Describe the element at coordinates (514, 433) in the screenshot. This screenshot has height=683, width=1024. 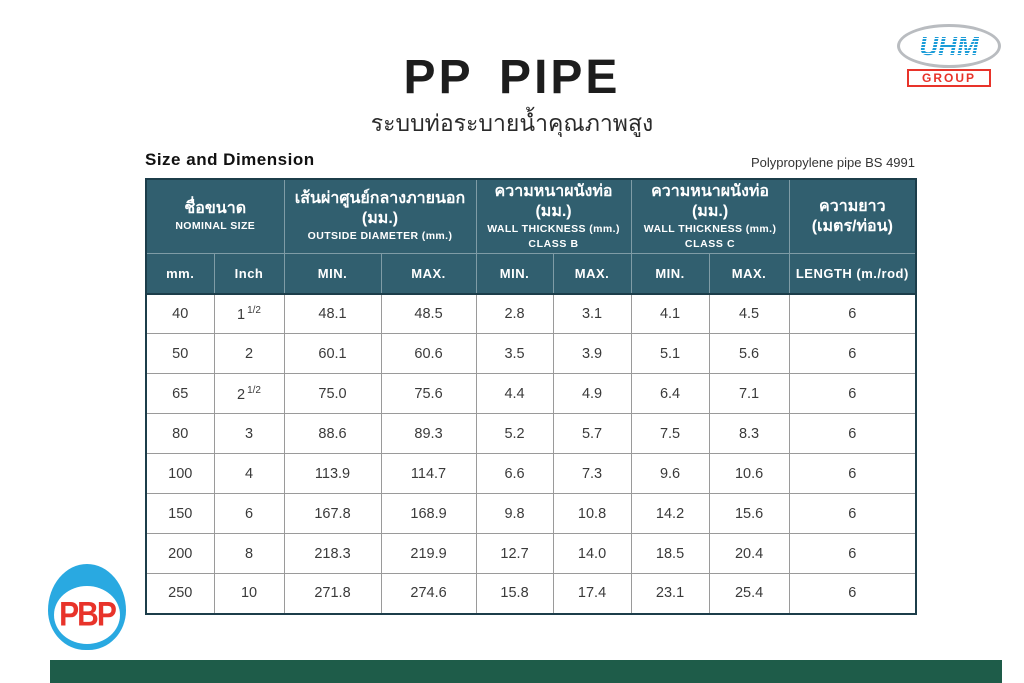
I see `cell-classb-min: 5.2` at that location.